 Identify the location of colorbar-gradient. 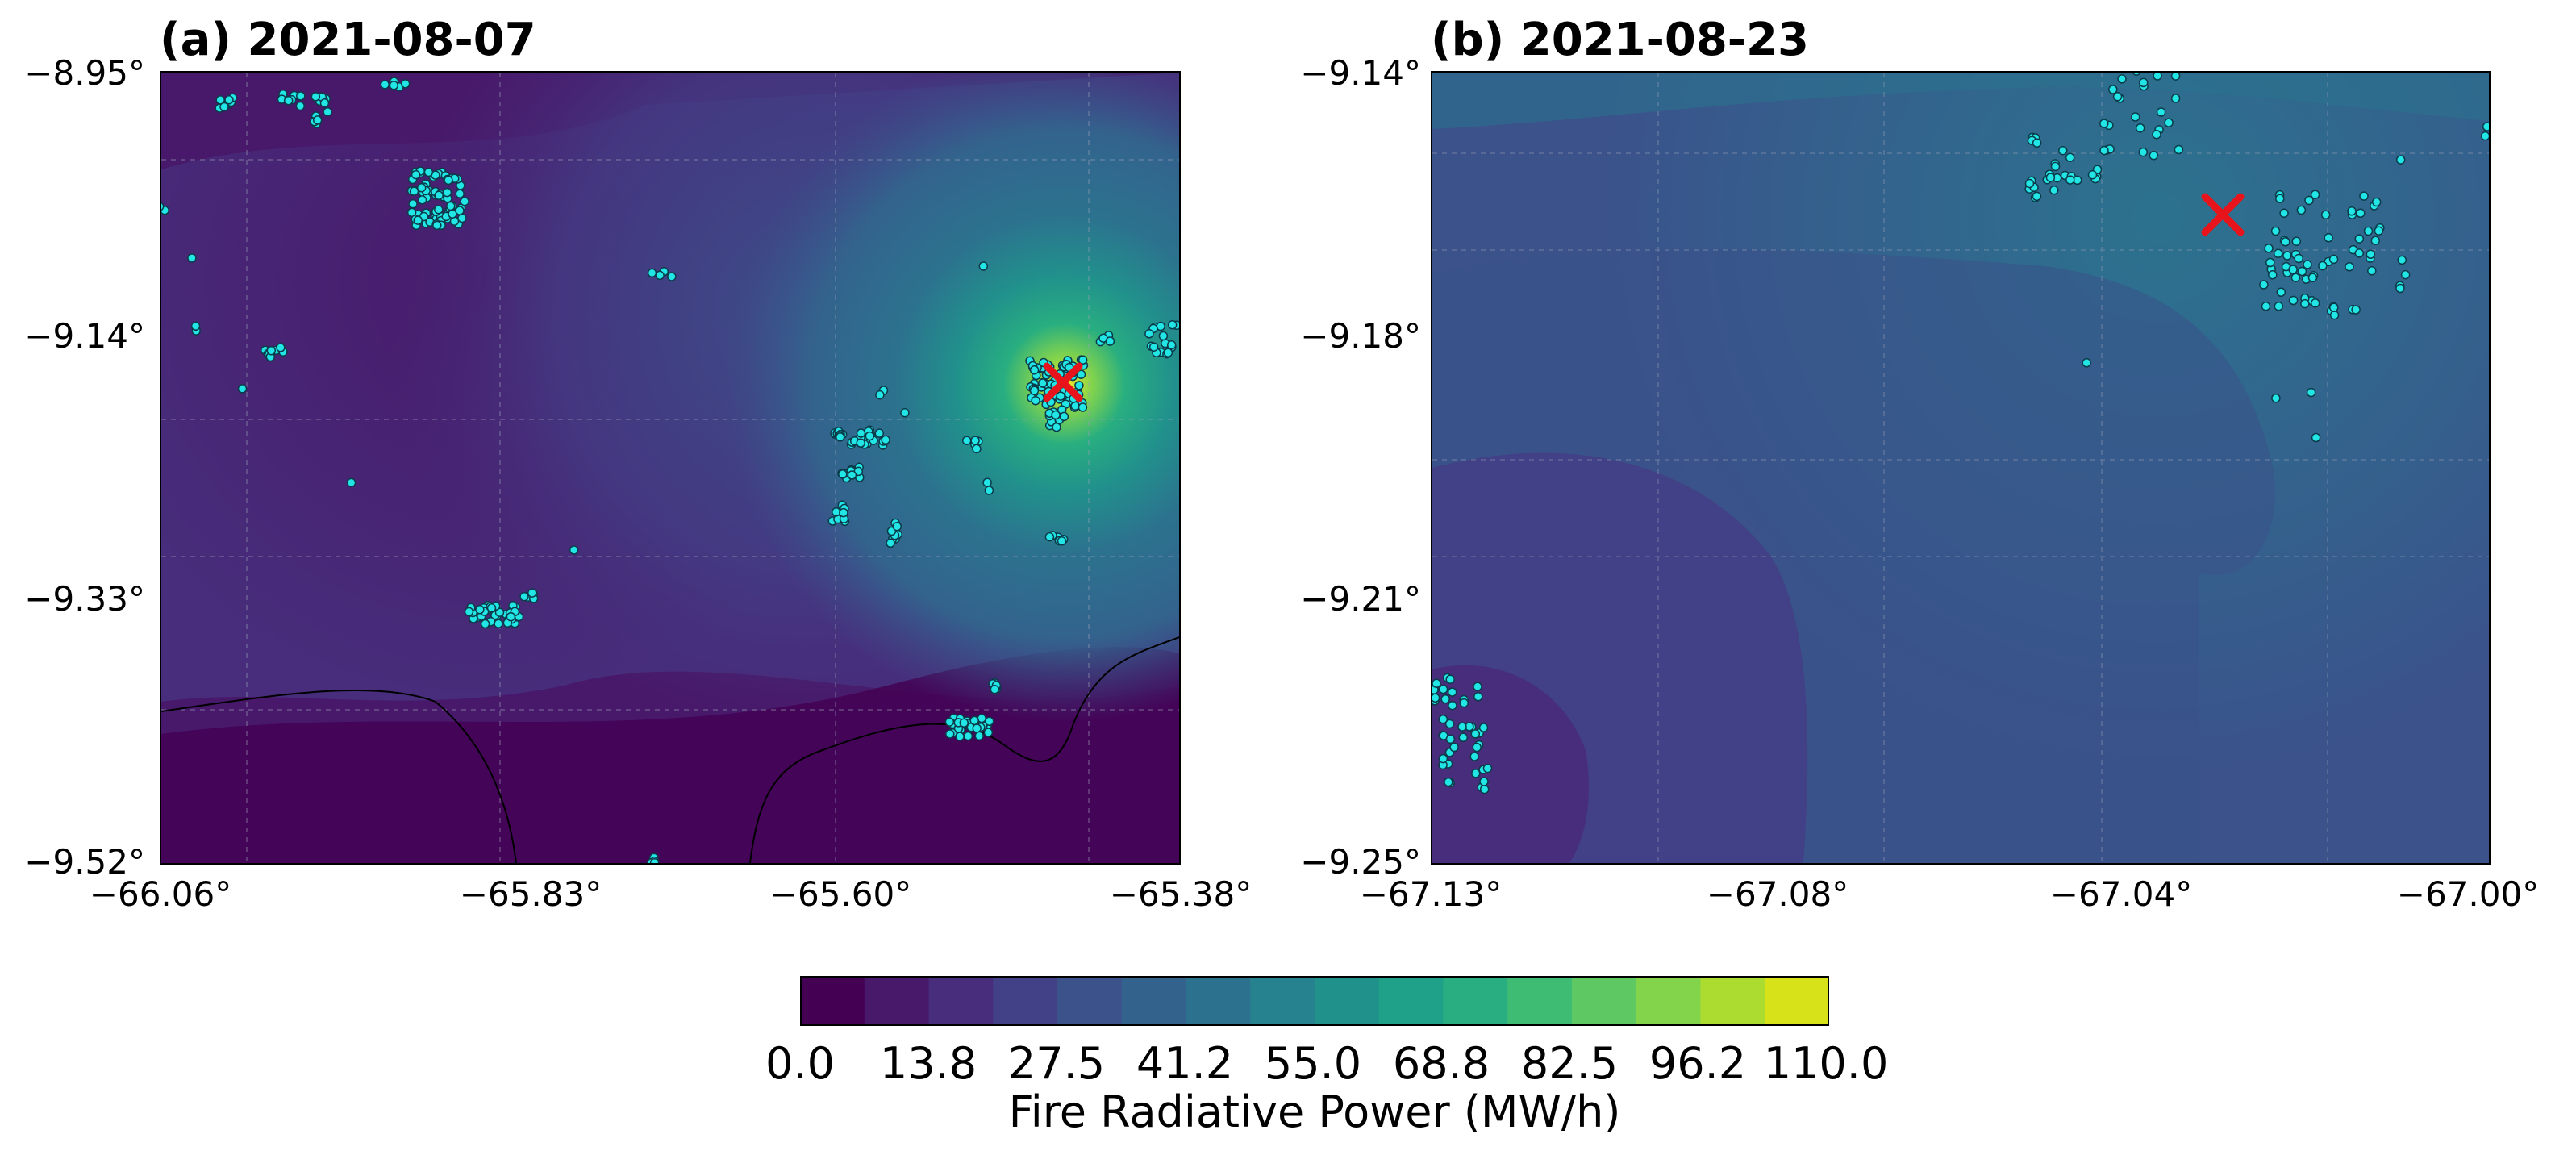
(1314, 1001).